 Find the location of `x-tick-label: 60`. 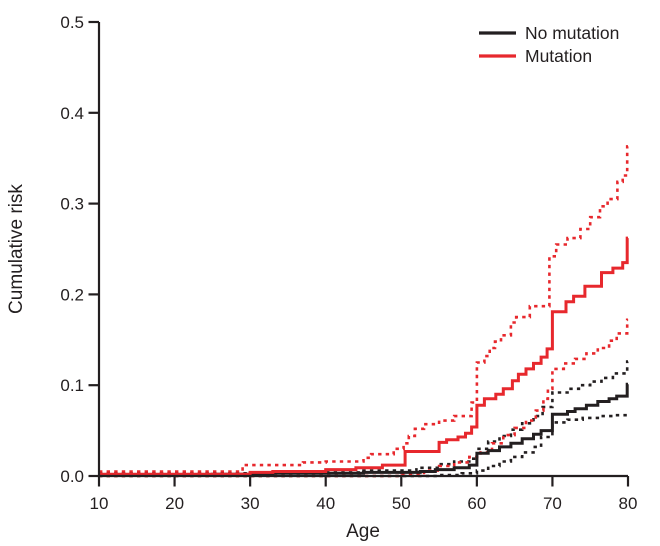

x-tick-label: 60 is located at coordinates (476, 503).